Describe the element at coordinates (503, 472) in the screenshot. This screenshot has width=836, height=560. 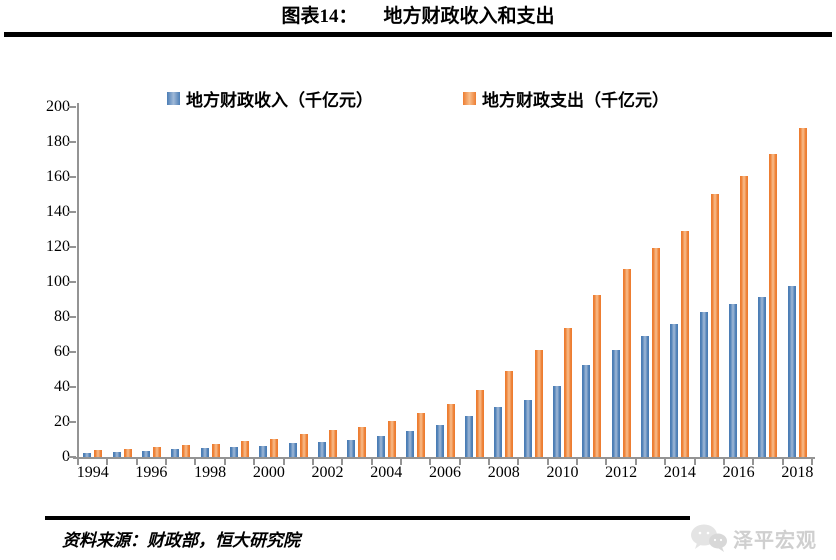
I see `x-tick-label: 2008` at that location.